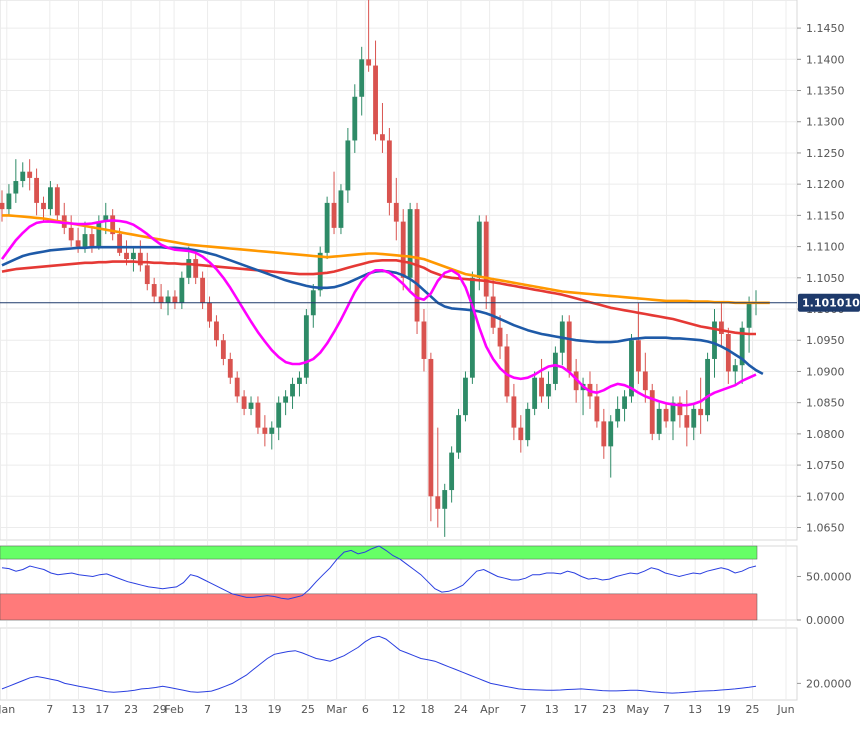 This screenshot has height=735, width=861. I want to click on rsi-y-tick-label: 0.0000, so click(825, 620).